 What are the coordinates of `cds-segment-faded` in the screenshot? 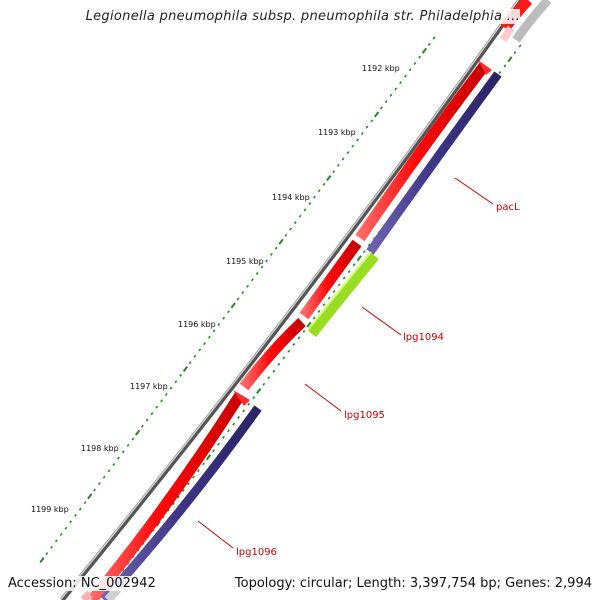 It's located at (86, 595).